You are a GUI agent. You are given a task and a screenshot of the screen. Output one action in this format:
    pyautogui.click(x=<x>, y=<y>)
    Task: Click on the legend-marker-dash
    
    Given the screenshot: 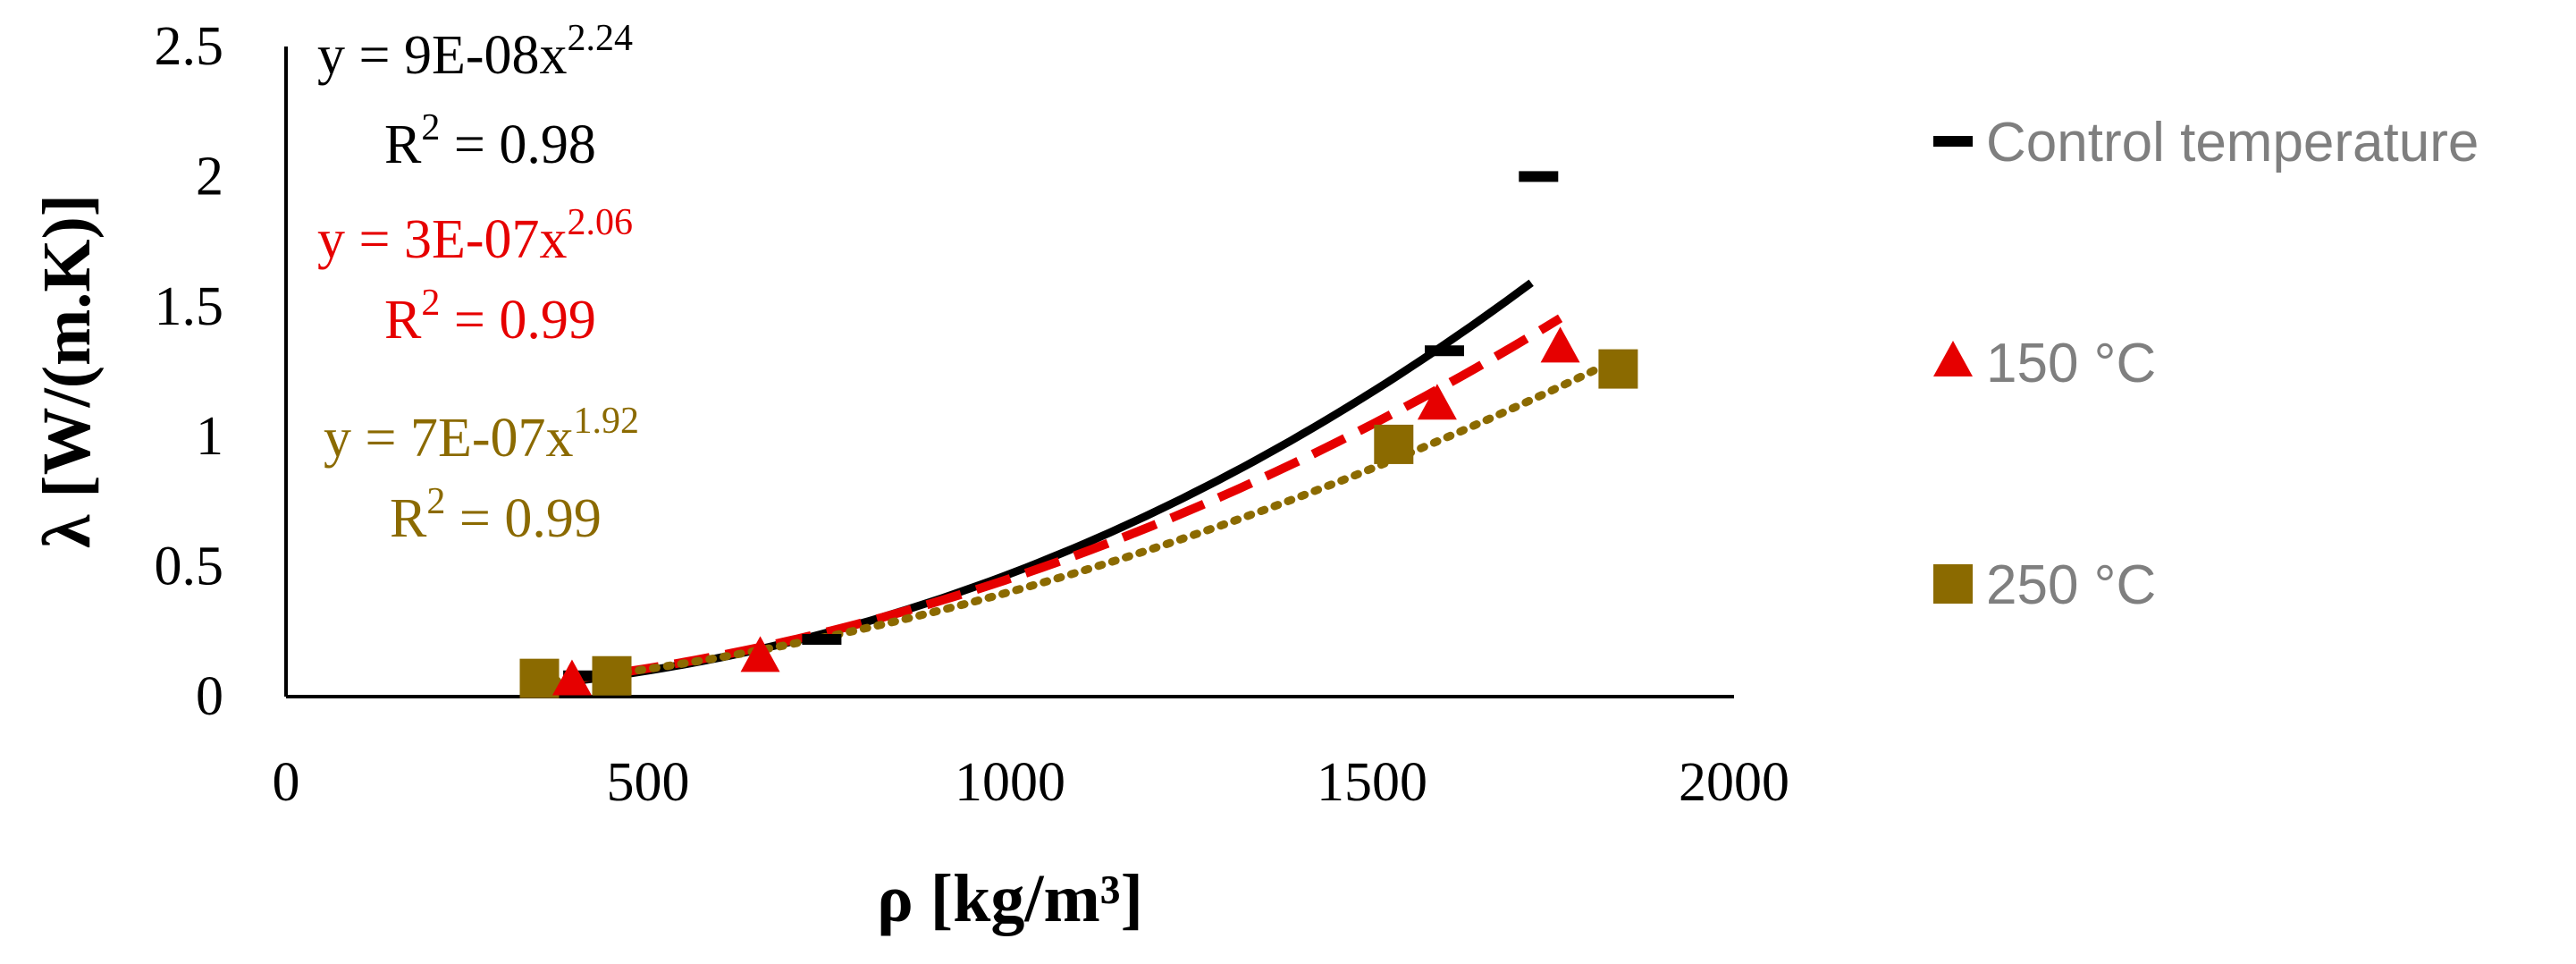 What is the action you would take?
    pyautogui.click(x=1953, y=142)
    